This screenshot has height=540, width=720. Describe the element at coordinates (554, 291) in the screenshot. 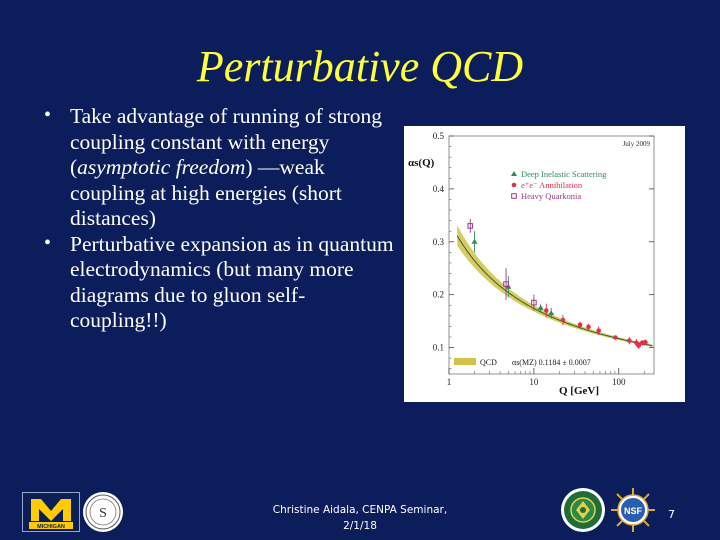

I see `qcd-curve` at that location.